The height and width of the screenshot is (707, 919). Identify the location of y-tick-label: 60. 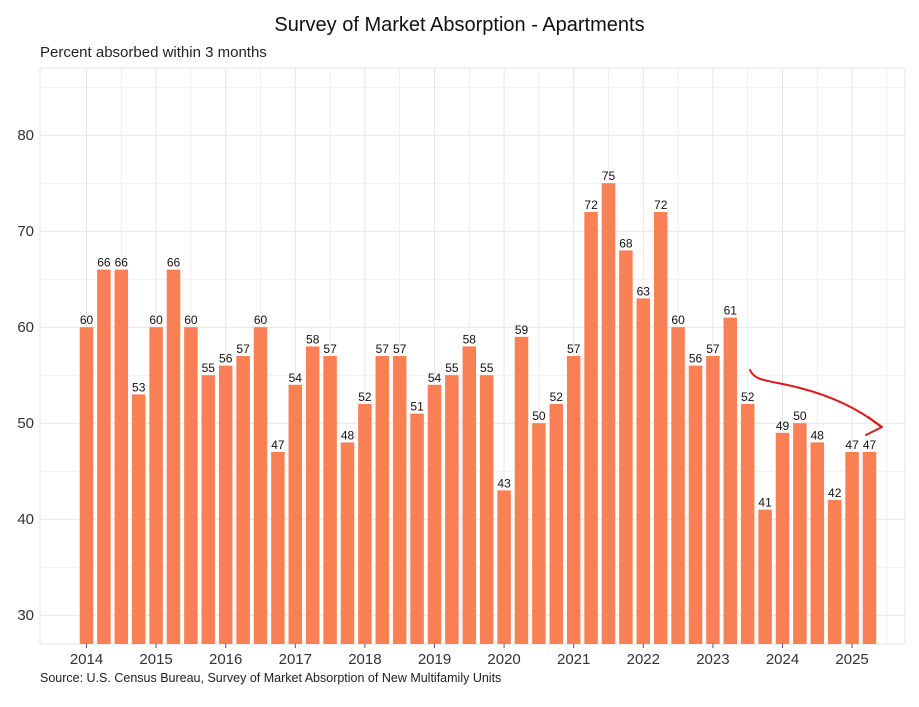
(25, 327).